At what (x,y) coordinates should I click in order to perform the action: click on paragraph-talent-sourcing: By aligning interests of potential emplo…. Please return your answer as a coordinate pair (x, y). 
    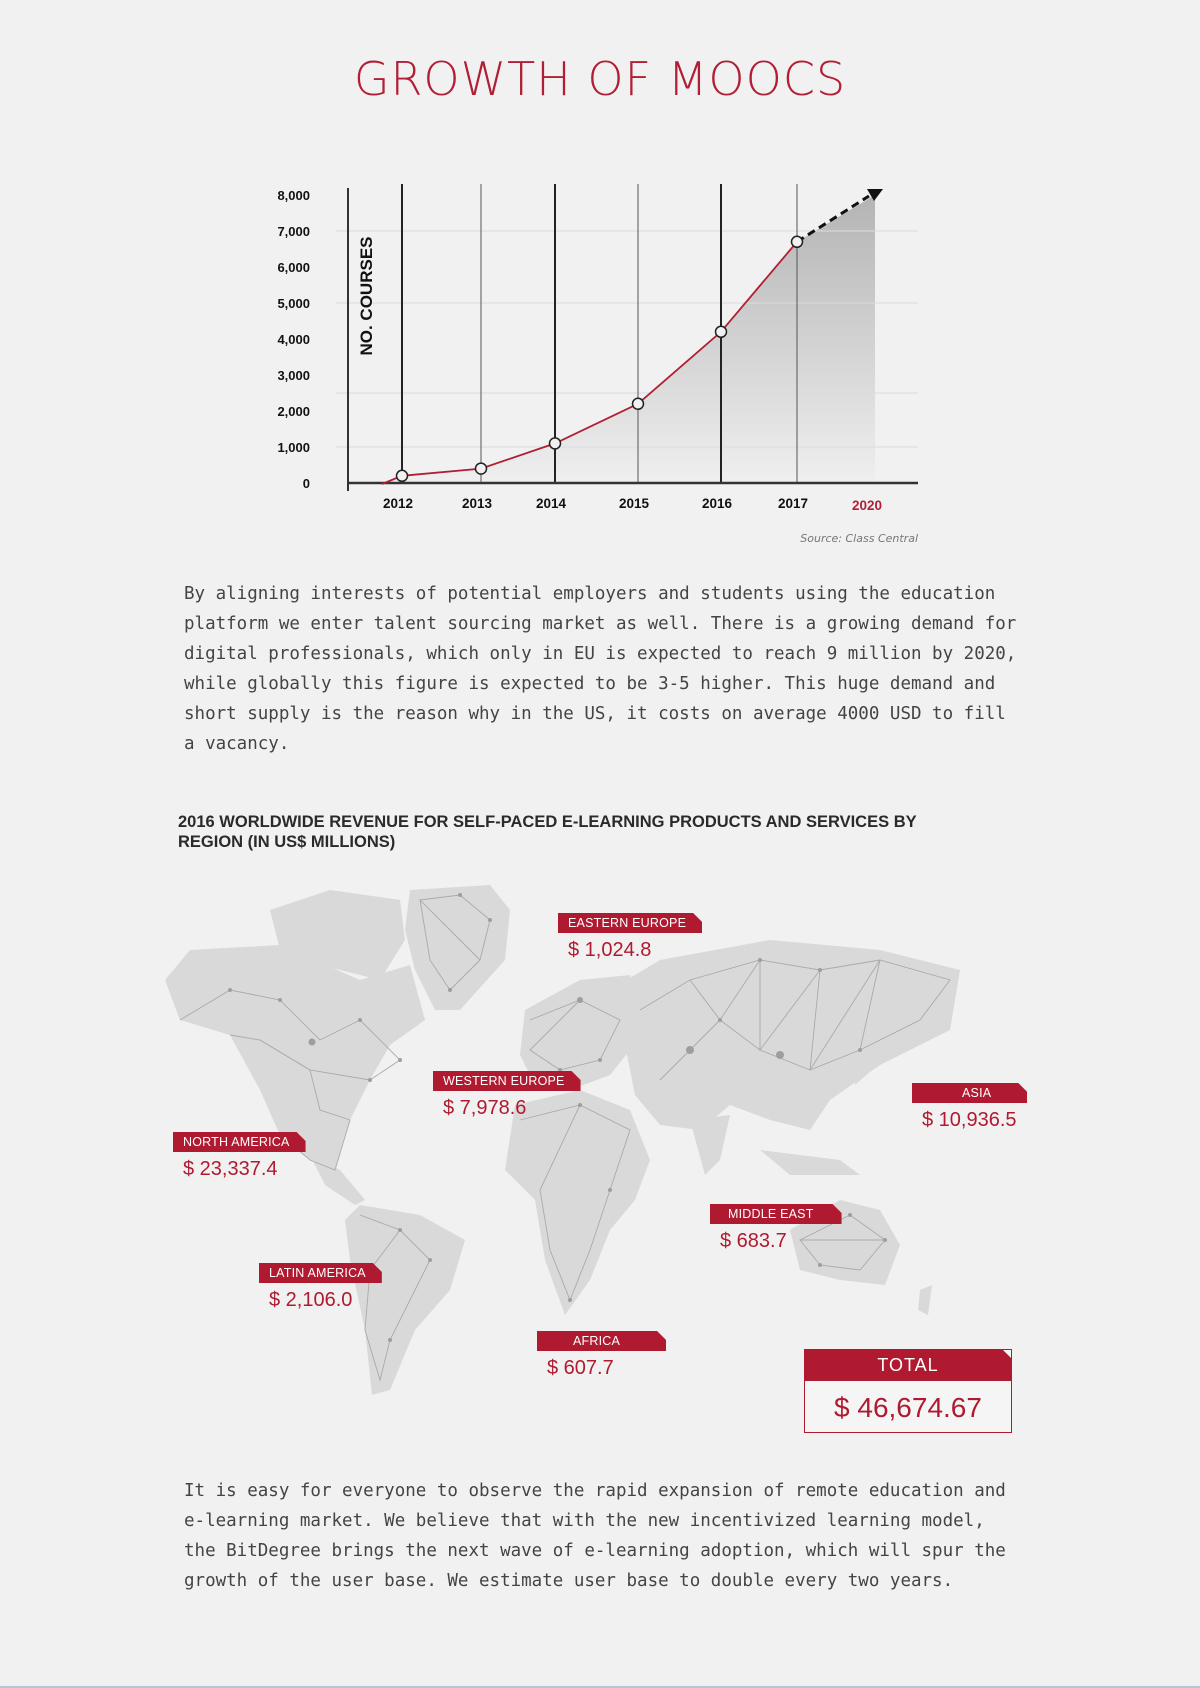
    Looking at the image, I should click on (600, 669).